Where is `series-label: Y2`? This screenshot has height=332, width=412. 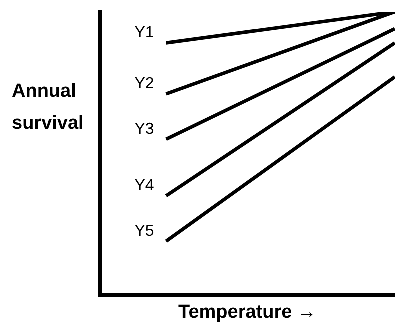
series-label: Y2 is located at coordinates (144, 84).